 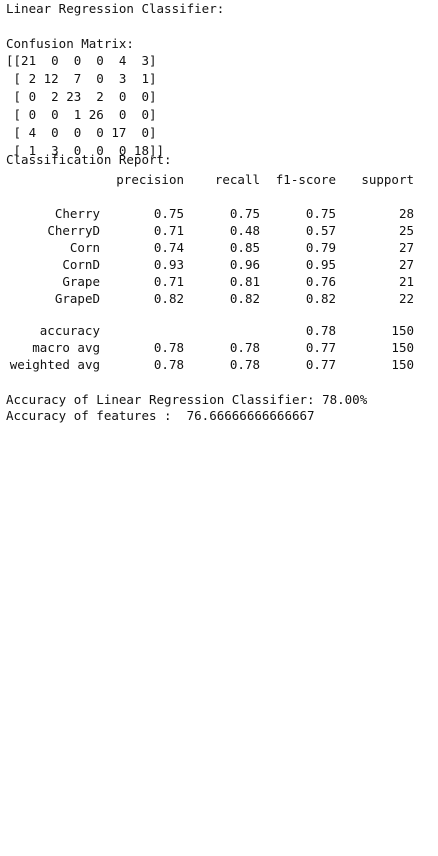 What do you see at coordinates (73, 230) in the screenshot?
I see `report-row-label: CherryD` at bounding box center [73, 230].